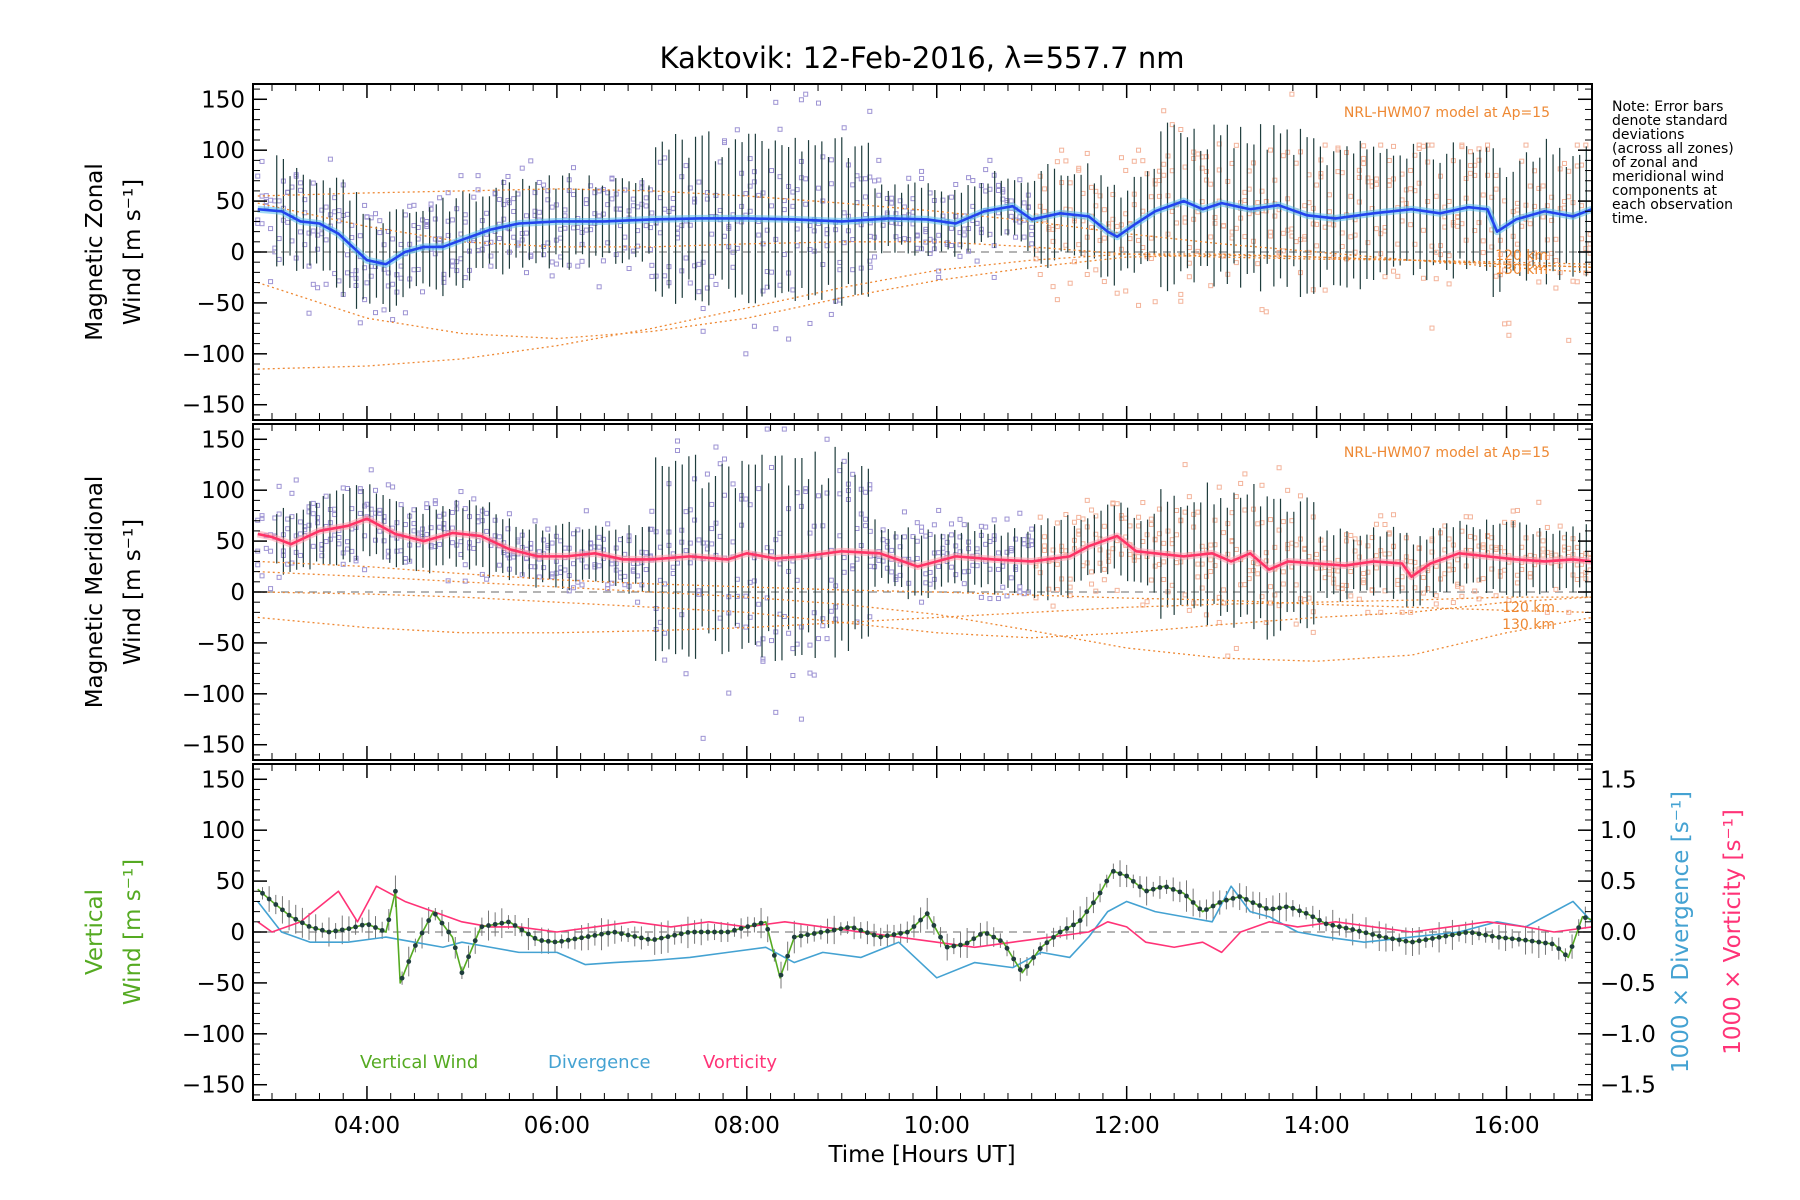  What do you see at coordinates (213, 1086) in the screenshot?
I see `y-tick-label: −150` at bounding box center [213, 1086].